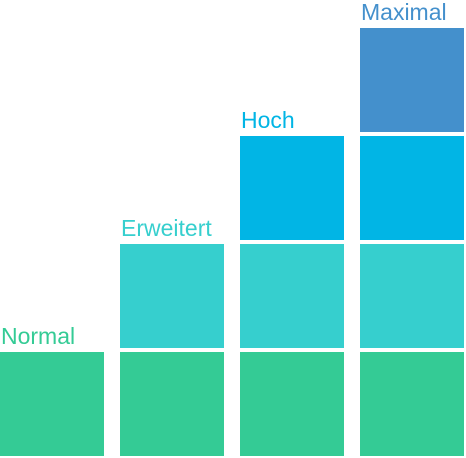 This screenshot has width=466, height=458. I want to click on block-tier4, so click(412, 80).